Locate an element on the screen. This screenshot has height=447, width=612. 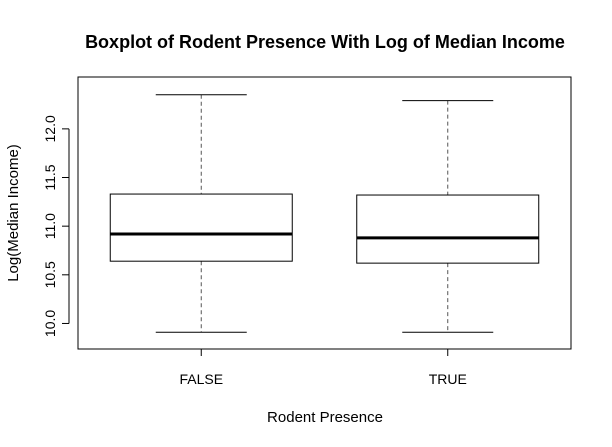
y-tick-label: 11.5 is located at coordinates (50, 177).